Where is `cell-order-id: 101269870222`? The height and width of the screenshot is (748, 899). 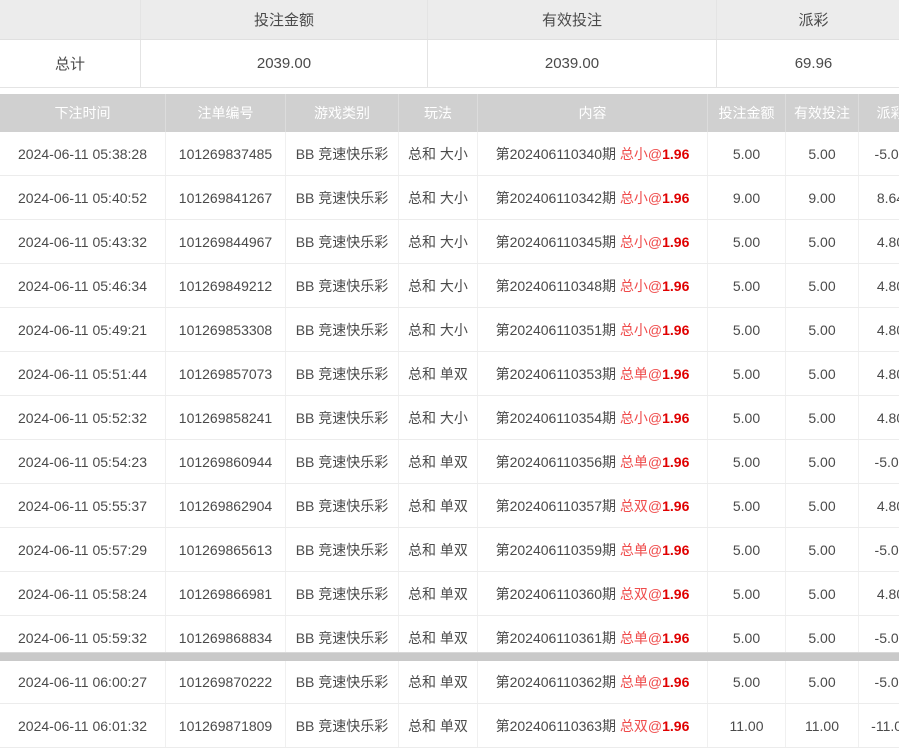 cell-order-id: 101269870222 is located at coordinates (226, 682).